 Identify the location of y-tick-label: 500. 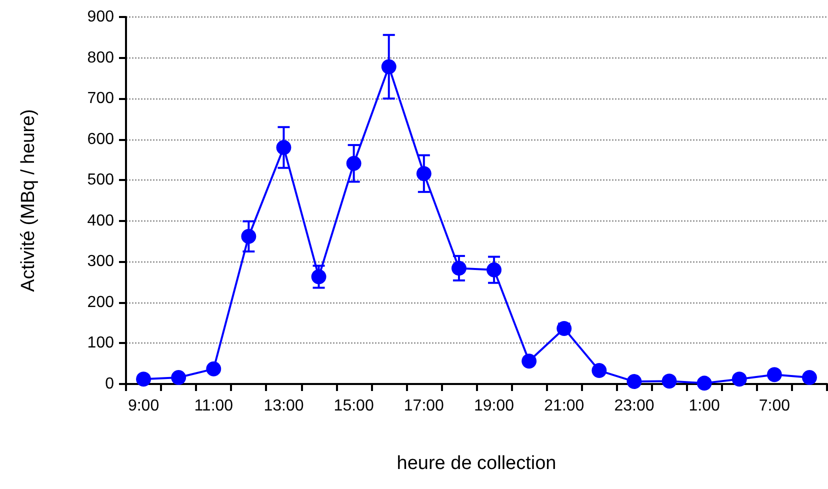
(100, 180).